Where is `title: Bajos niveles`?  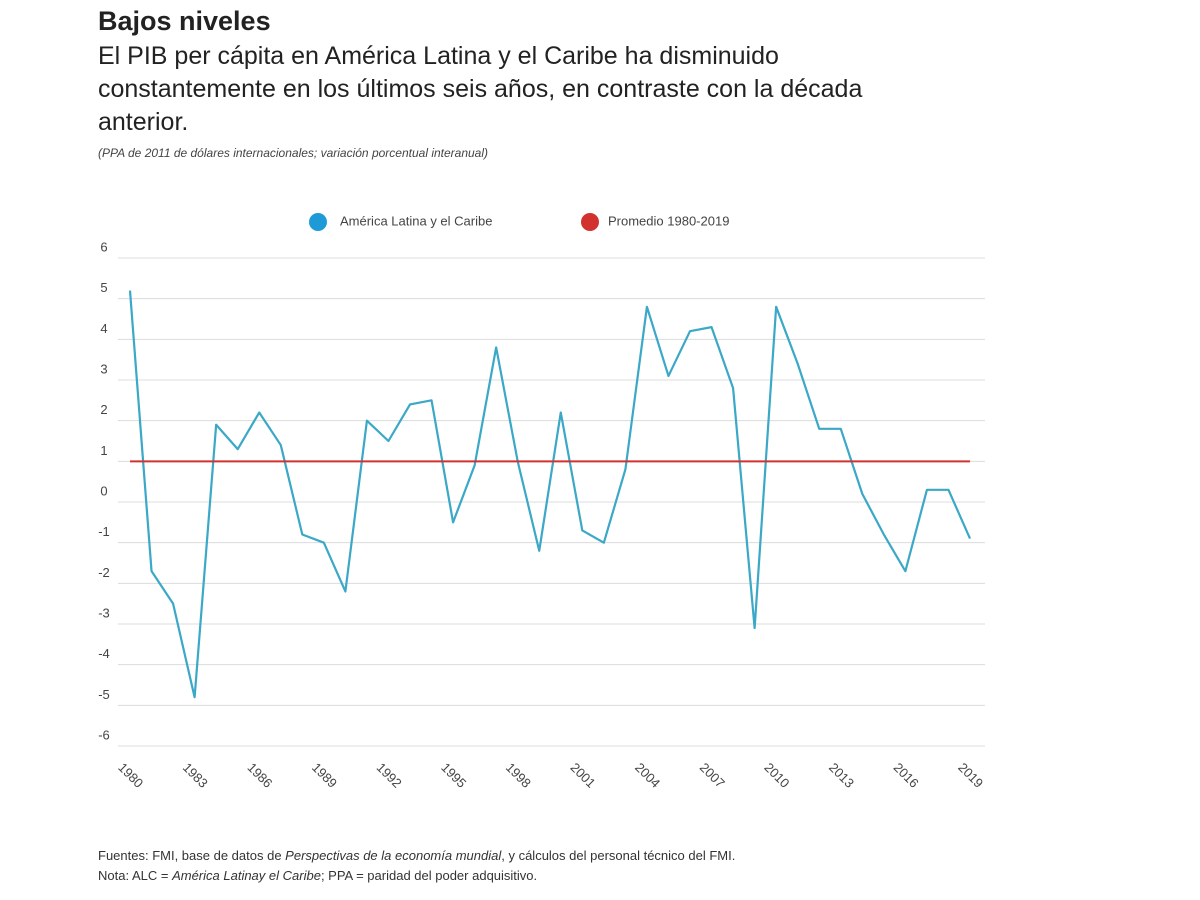 title: Bajos niveles is located at coordinates (184, 21).